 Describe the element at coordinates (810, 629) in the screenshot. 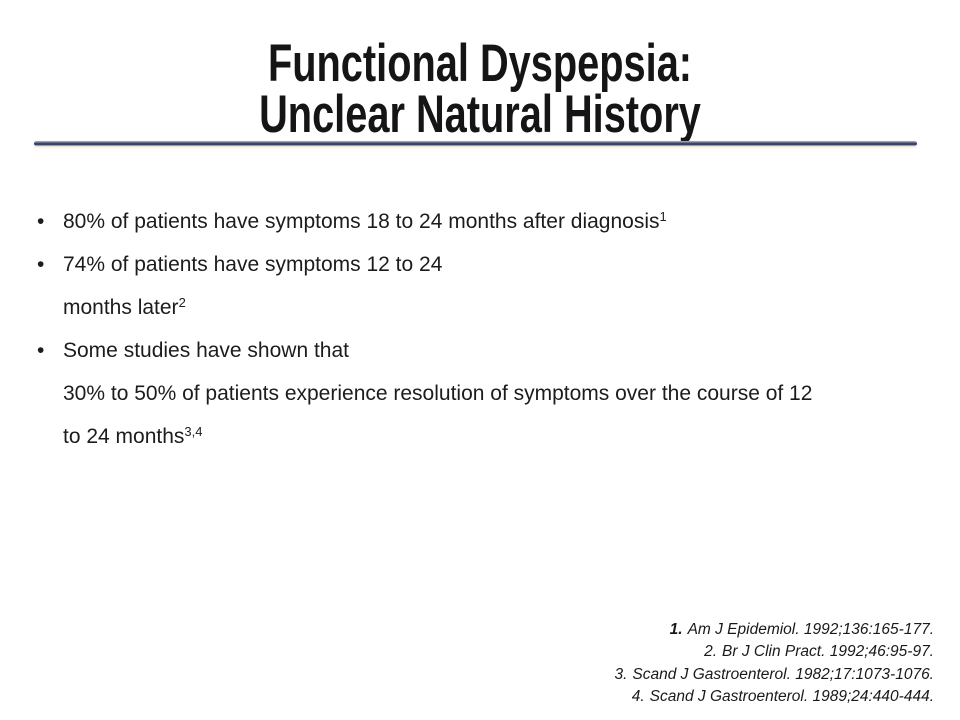

I see `reference-text: Am J Epidemiol. 1992;136:165-177.` at that location.